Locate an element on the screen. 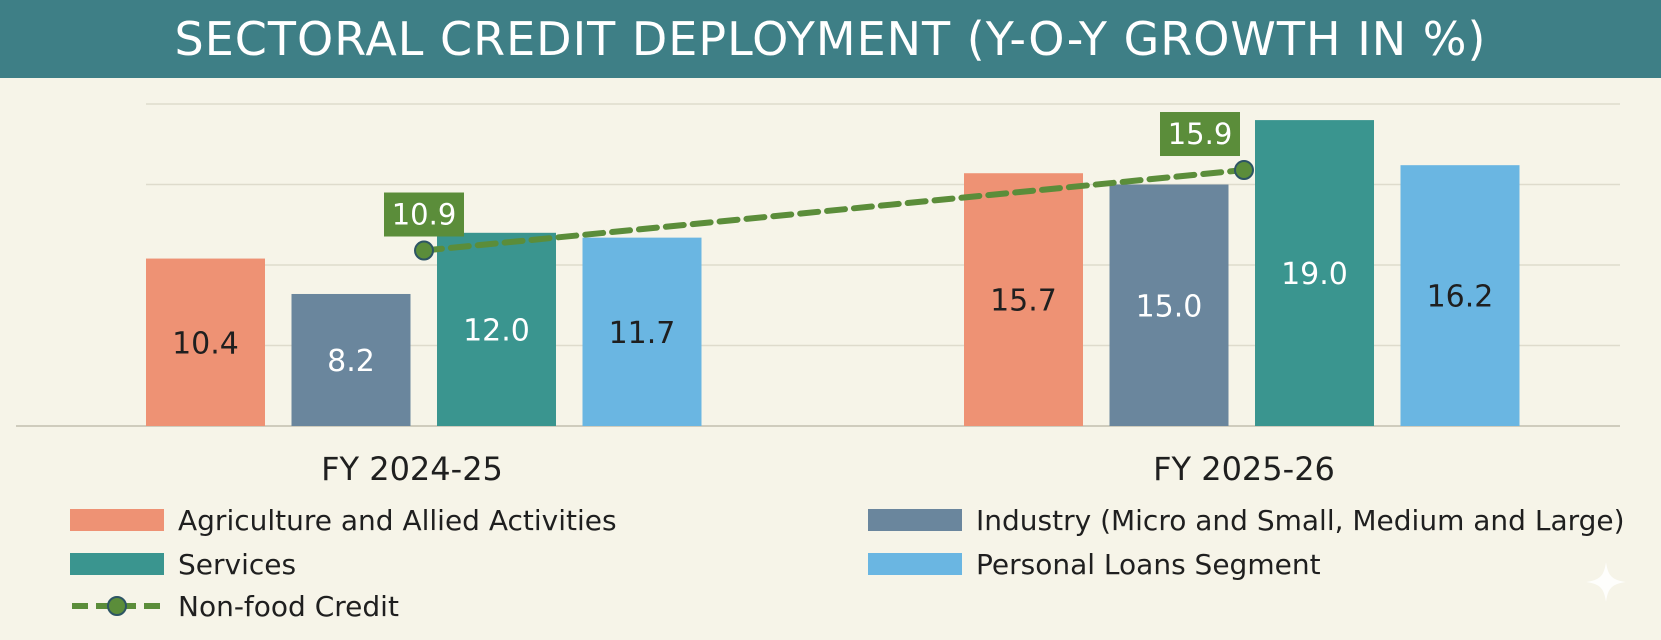  bar-value-label: 12.0 is located at coordinates (496, 330).